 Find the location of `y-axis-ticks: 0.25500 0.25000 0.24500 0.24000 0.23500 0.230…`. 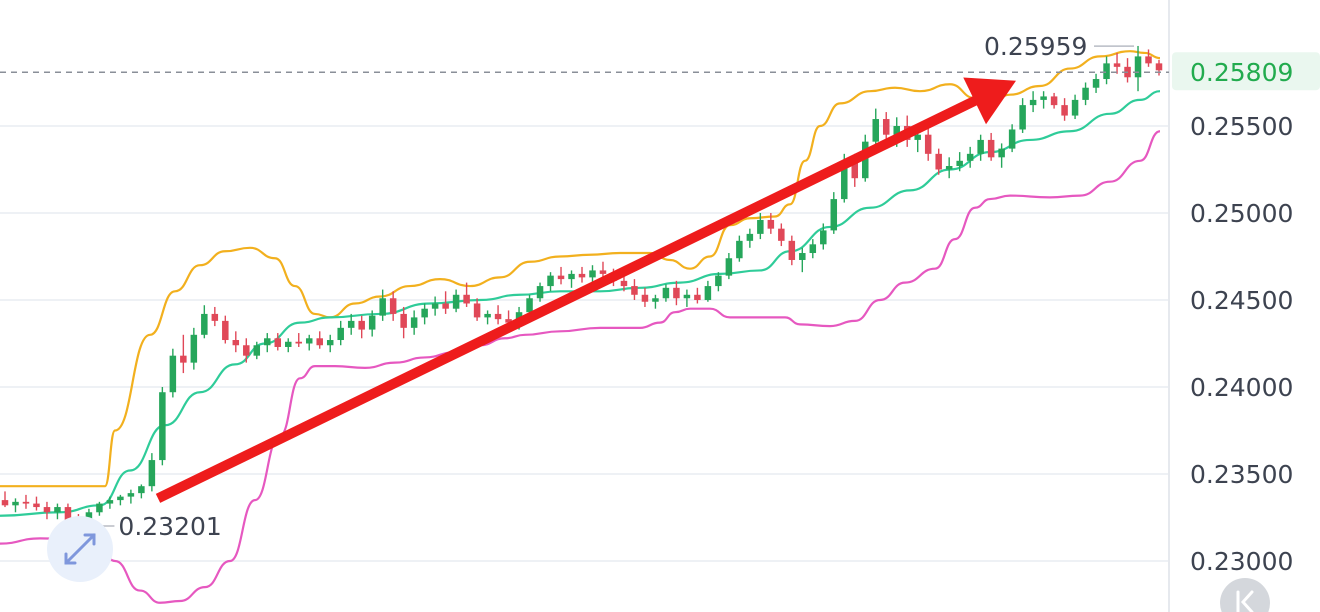

y-axis-ticks: 0.25500 0.25000 0.24500 0.24000 0.23500 0.230… is located at coordinates (1241, 344).